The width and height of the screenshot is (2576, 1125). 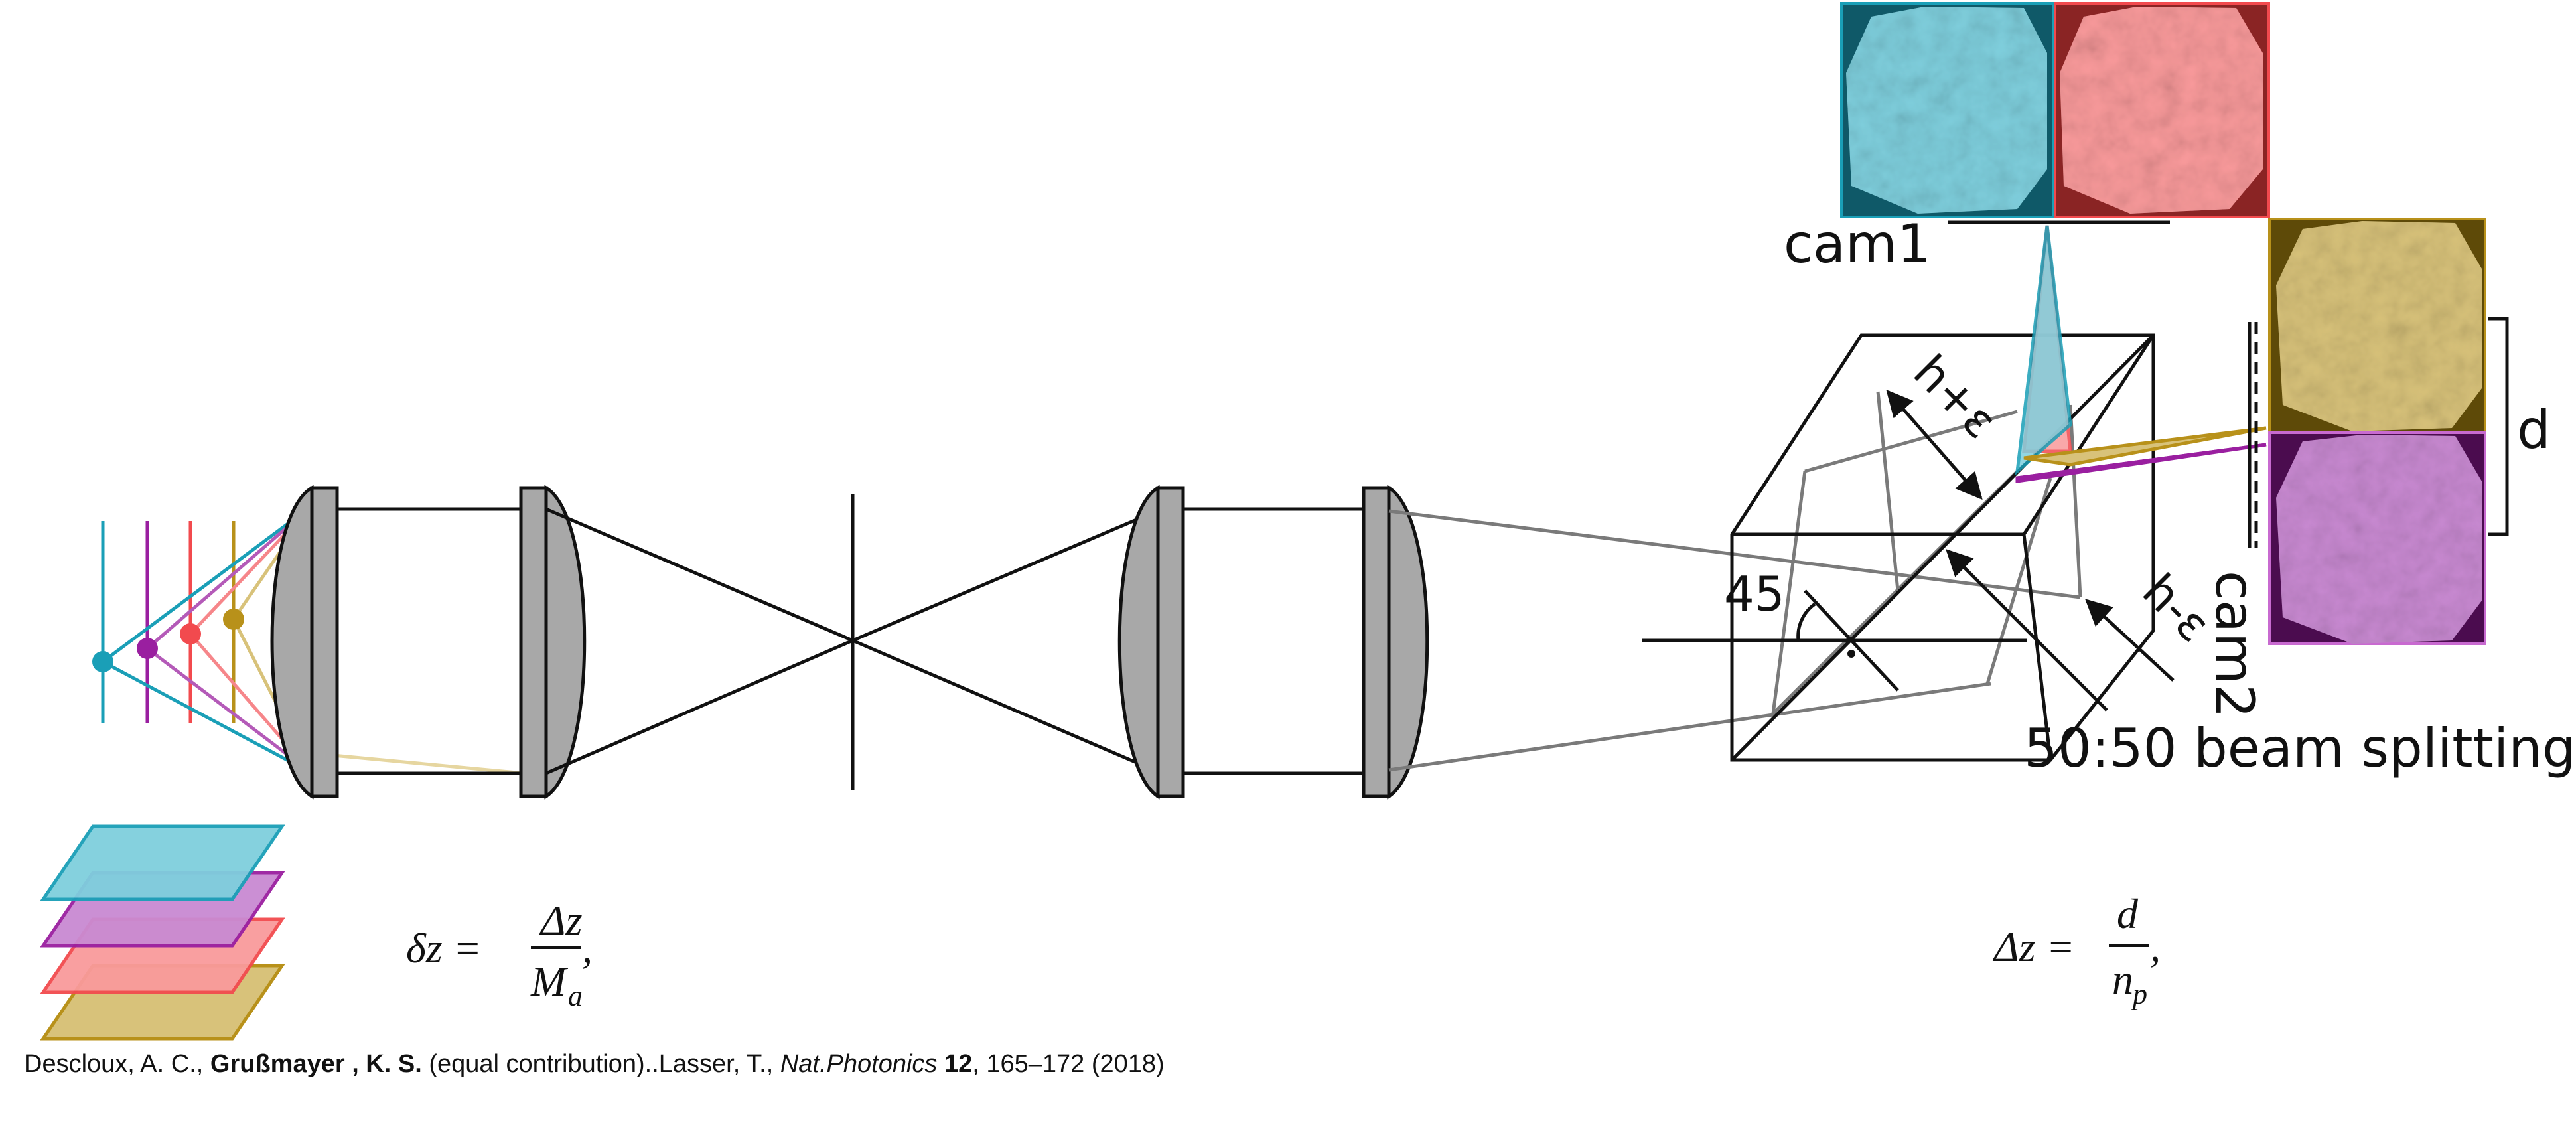 What do you see at coordinates (600, 1064) in the screenshot?
I see `citation-authors-2: (equal contribution)..Lasser, T.,` at bounding box center [600, 1064].